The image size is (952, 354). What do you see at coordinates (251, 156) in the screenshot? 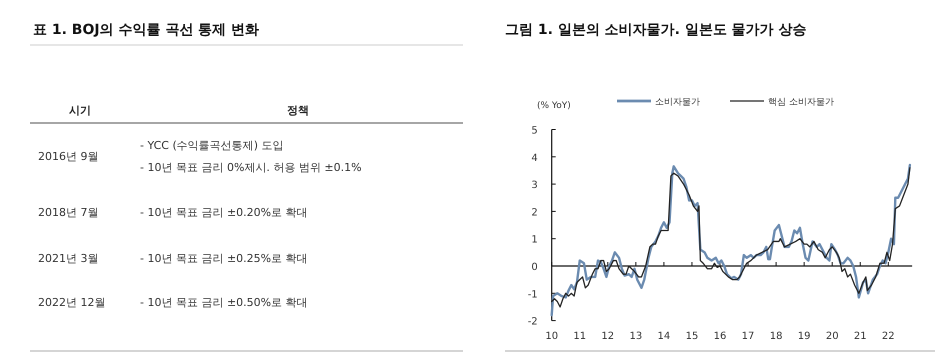
I see `text: - YCC (수익률곡선통제) 도입 - 10년 목표 금리 0%제시. 허용 범위 ±0.1%` at bounding box center [251, 156].